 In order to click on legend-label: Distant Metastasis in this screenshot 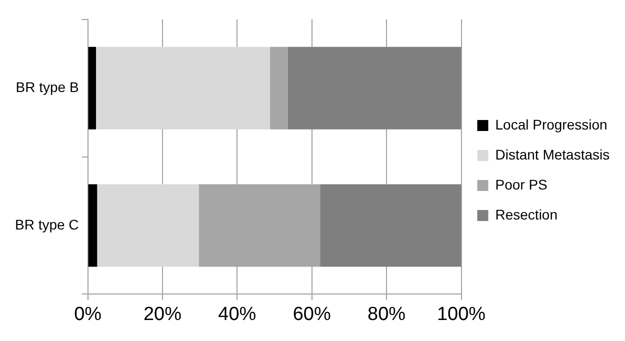, I will do `click(552, 154)`.